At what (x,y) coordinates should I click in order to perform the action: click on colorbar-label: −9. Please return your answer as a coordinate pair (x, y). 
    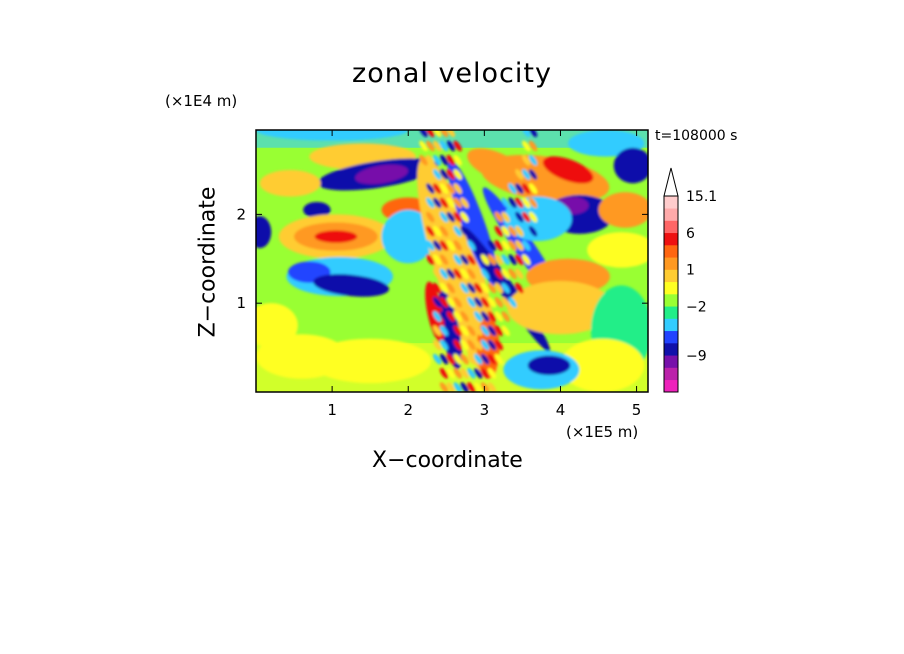
    Looking at the image, I should click on (696, 356).